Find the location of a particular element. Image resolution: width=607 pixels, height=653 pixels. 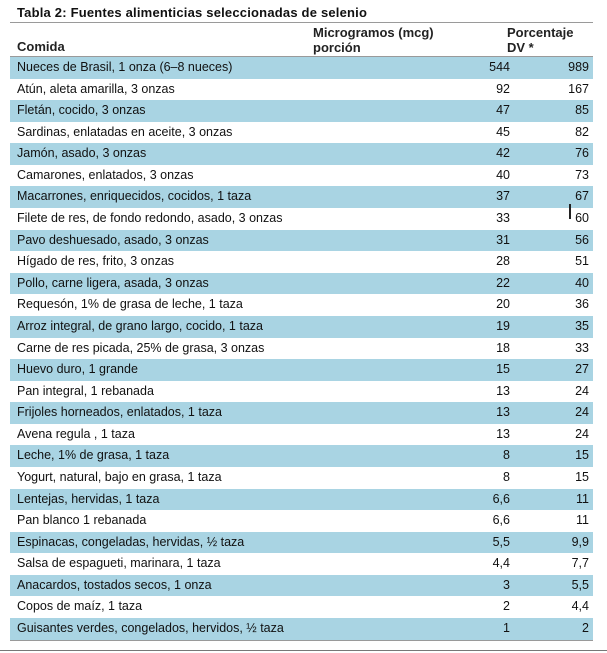

bottom-rule is located at coordinates (301, 640).